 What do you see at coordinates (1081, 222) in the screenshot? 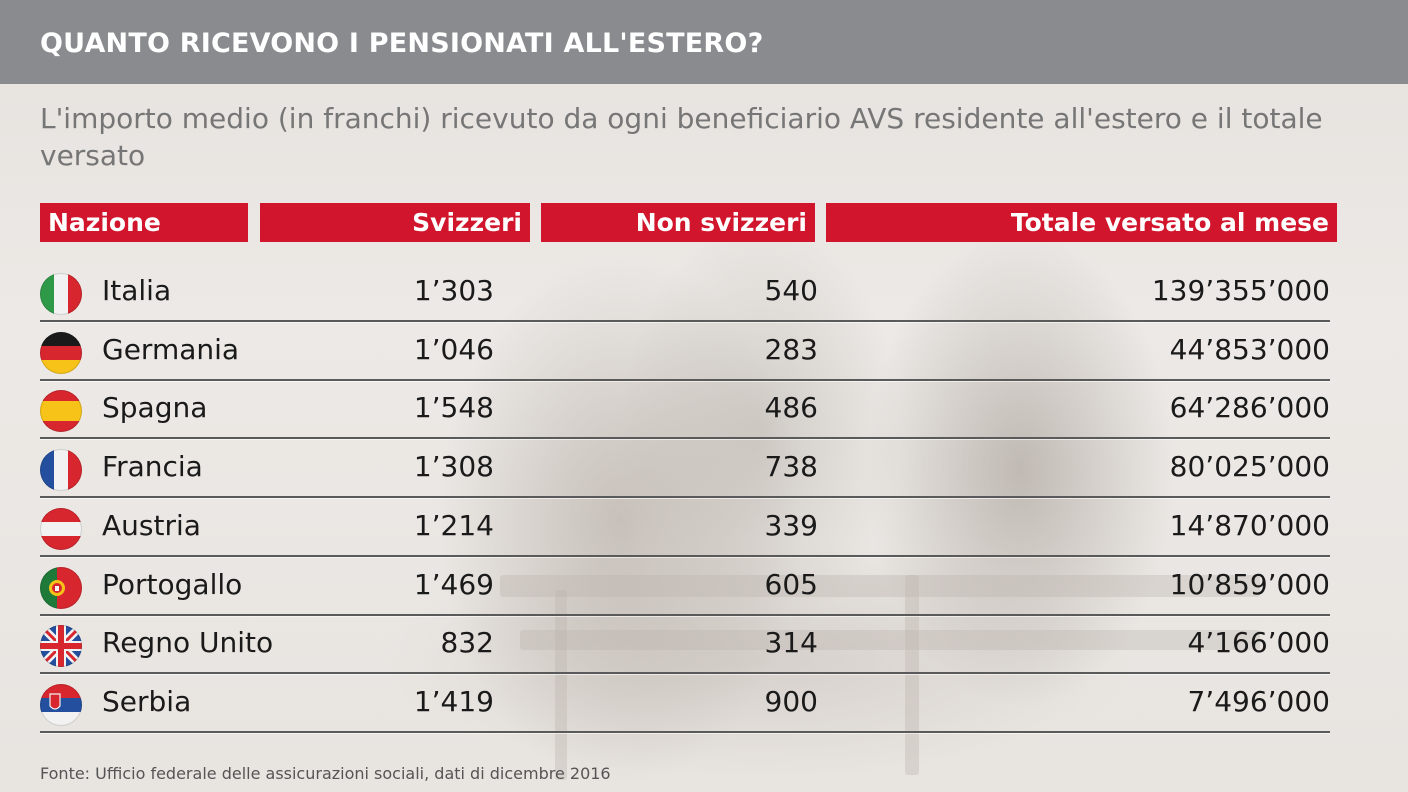
I see `column-header-totale: Totale versato al mese` at bounding box center [1081, 222].